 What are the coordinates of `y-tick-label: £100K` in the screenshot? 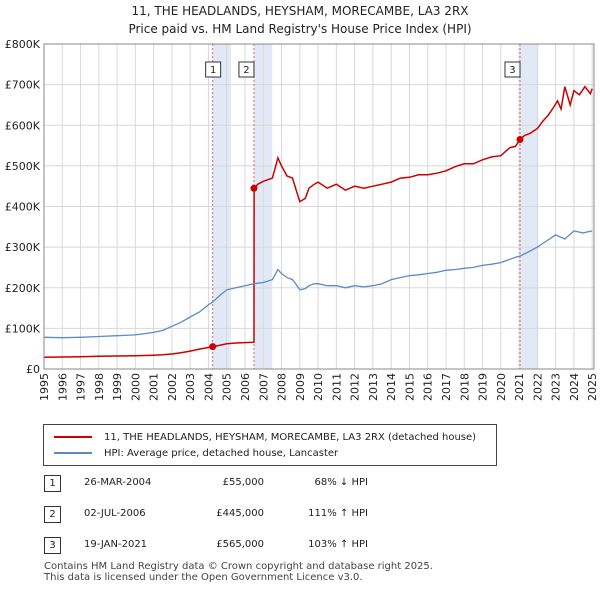 It's located at (23, 328).